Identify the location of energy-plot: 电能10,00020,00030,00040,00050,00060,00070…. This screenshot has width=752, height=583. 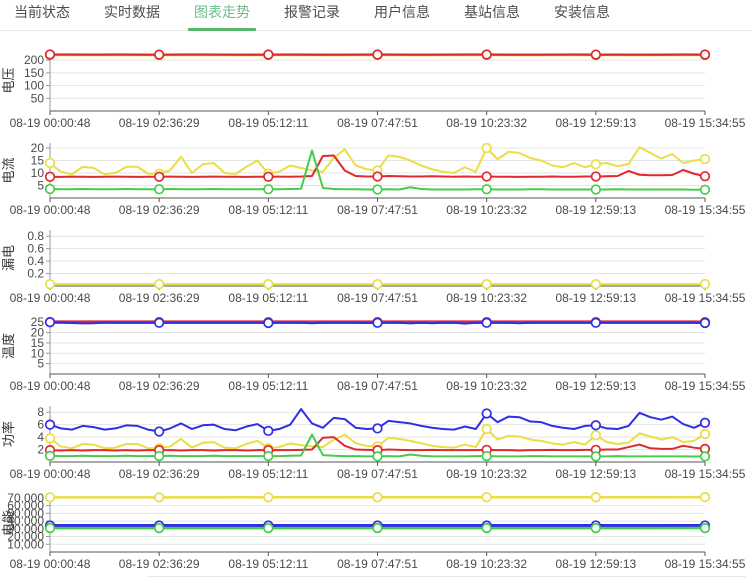
(376, 532).